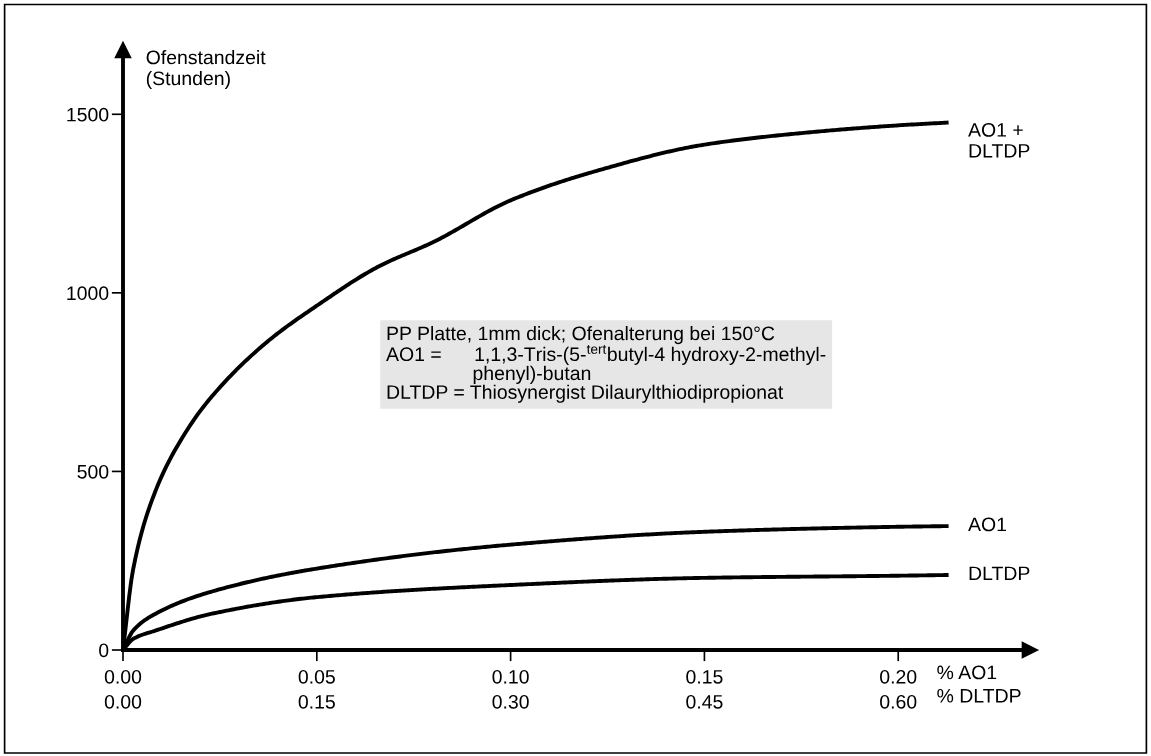 This screenshot has height=756, width=1151. What do you see at coordinates (704, 701) in the screenshot?
I see `x2-tick-label: 0.45` at bounding box center [704, 701].